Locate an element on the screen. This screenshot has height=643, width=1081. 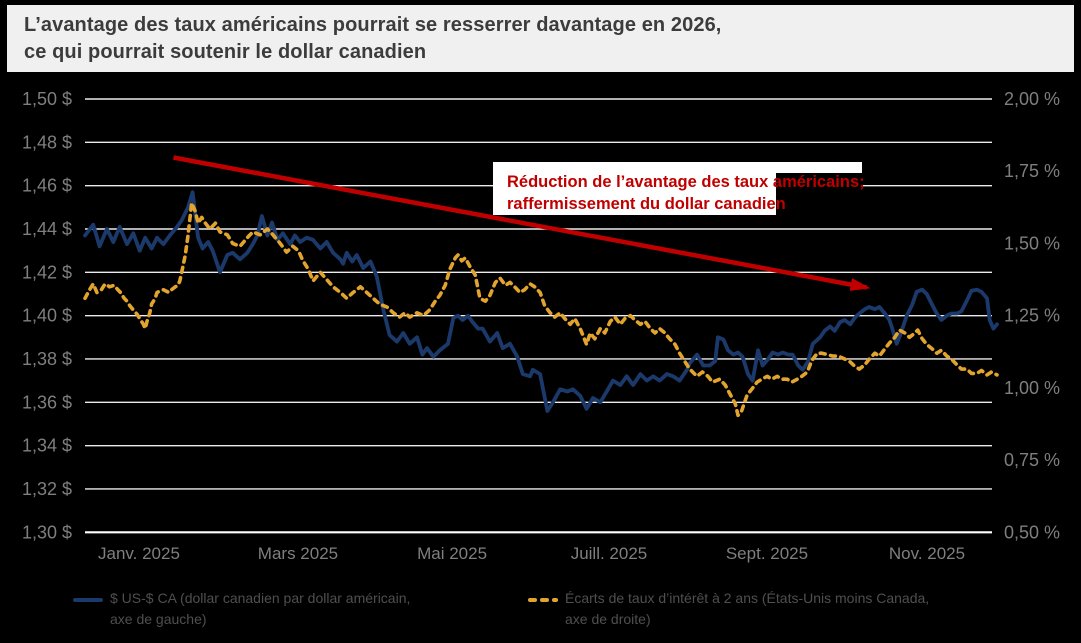
right-axis-tick-label: 1,00 % is located at coordinates (1032, 388).